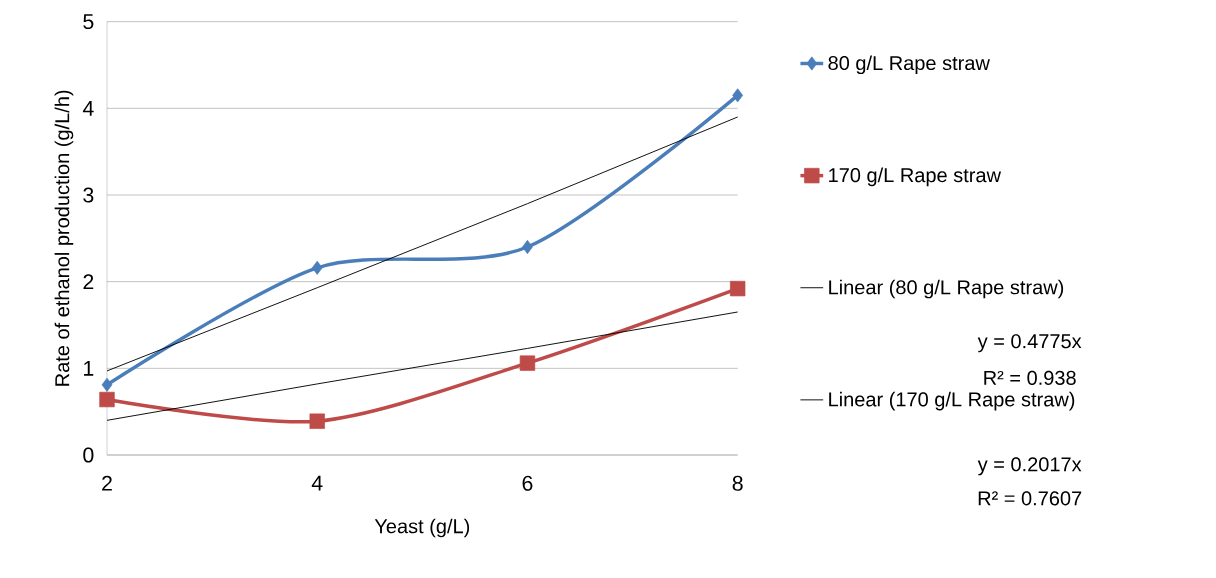 This screenshot has width=1216, height=578. I want to click on y-tick-label: 1, so click(89, 368).